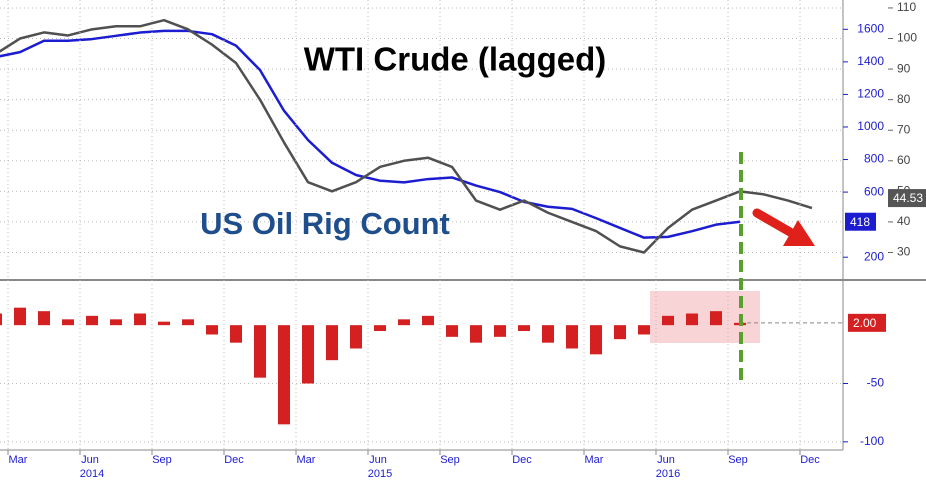 The height and width of the screenshot is (484, 926). I want to click on last-value-label: 44.53, so click(908, 198).